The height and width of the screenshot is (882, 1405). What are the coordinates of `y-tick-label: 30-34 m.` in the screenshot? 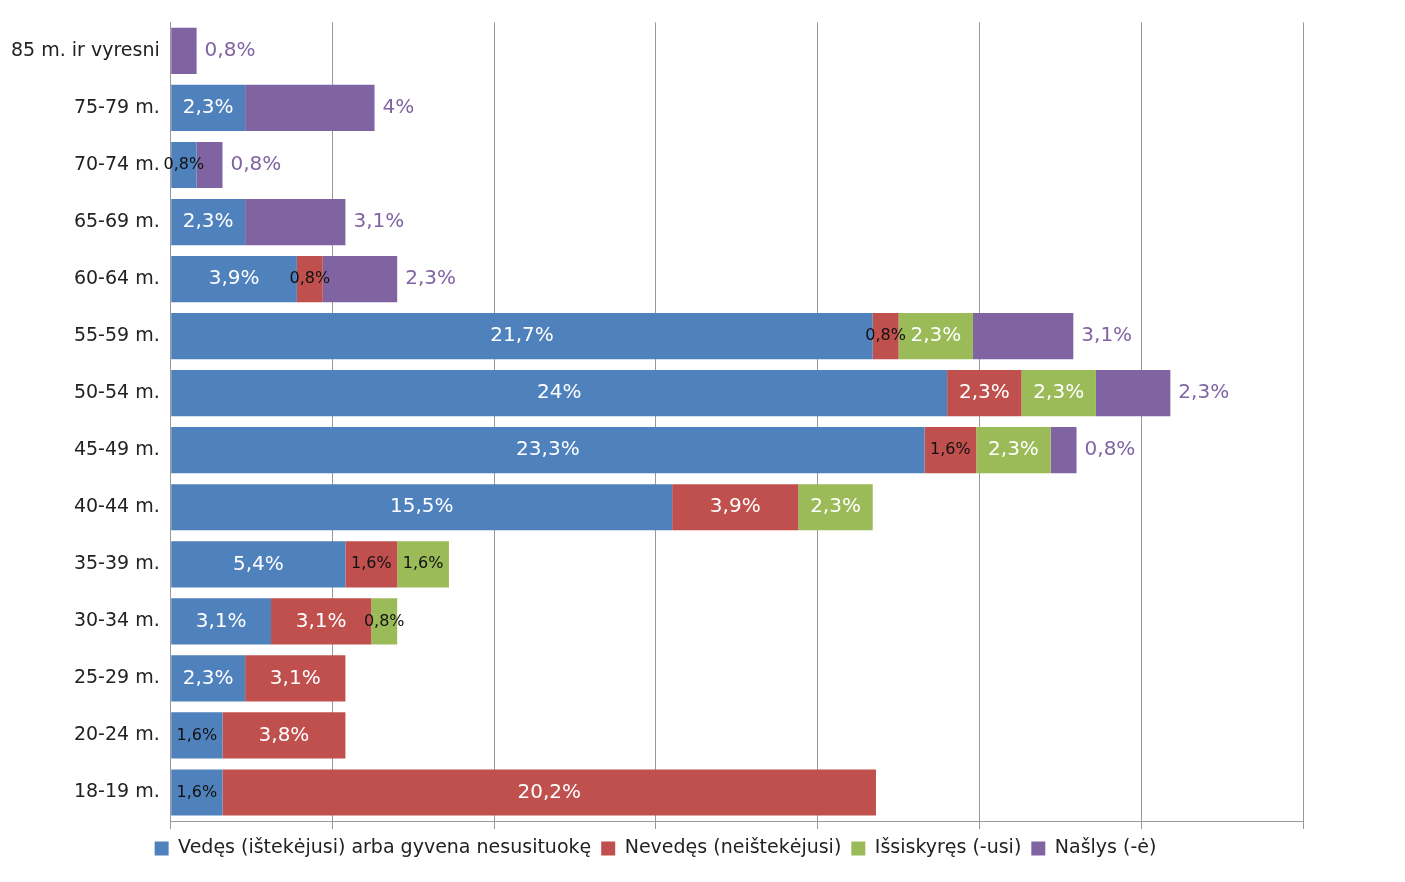 It's located at (116, 619).